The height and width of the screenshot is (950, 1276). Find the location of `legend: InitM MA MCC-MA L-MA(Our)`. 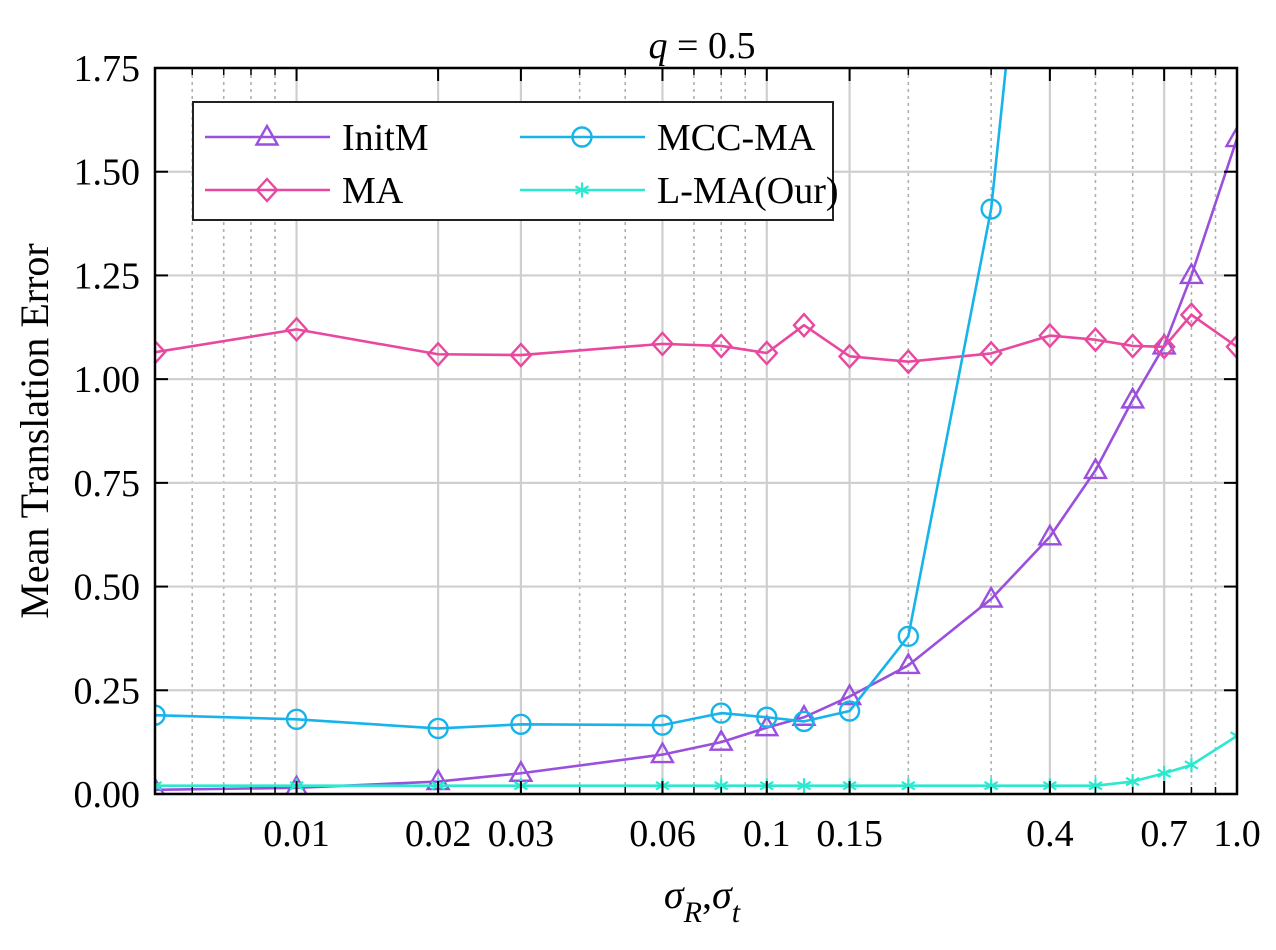

legend: InitM MA MCC-MA L-MA(Our) is located at coordinates (515, 161).